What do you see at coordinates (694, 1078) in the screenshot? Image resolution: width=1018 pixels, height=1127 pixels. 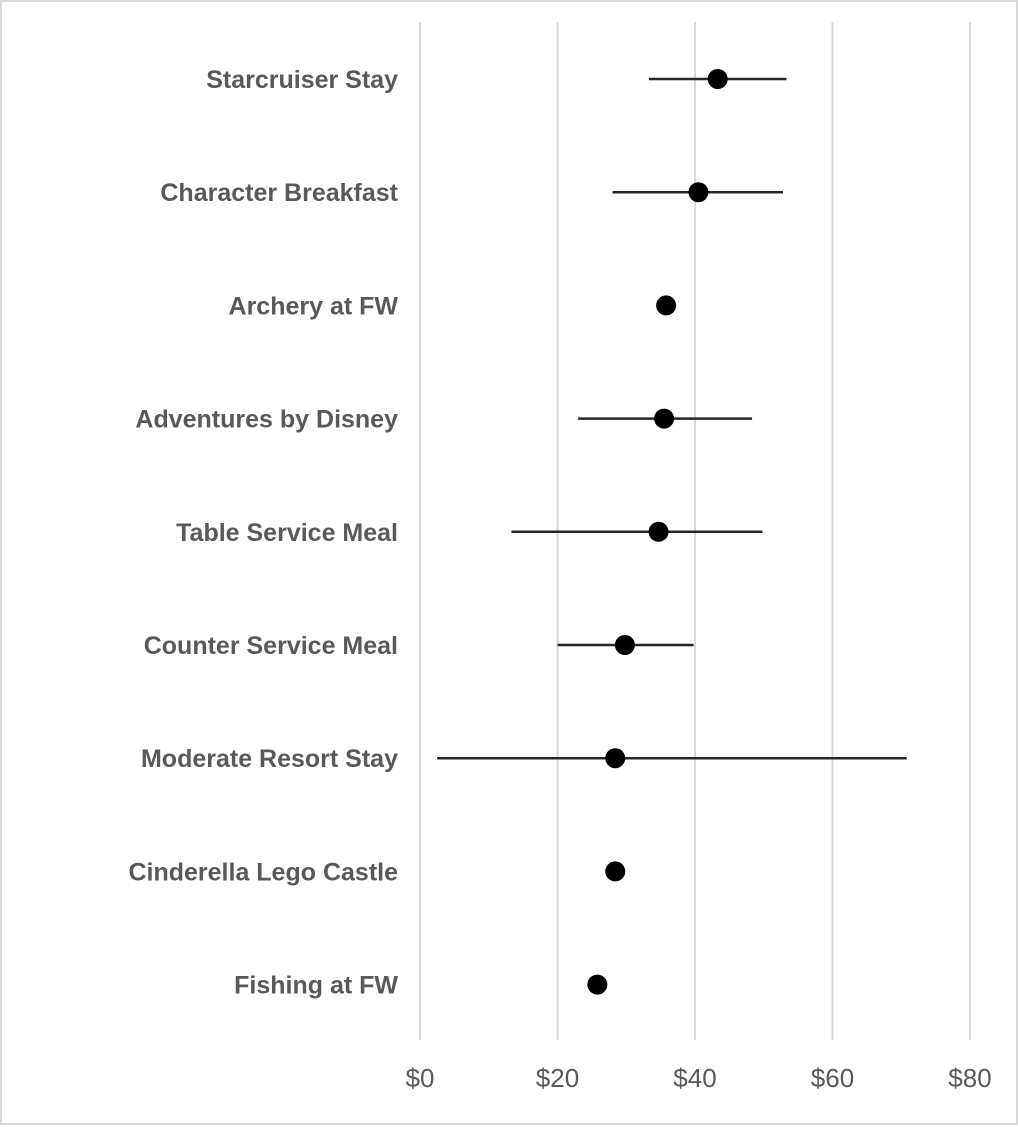 I see `x-tick-label: $40` at bounding box center [694, 1078].